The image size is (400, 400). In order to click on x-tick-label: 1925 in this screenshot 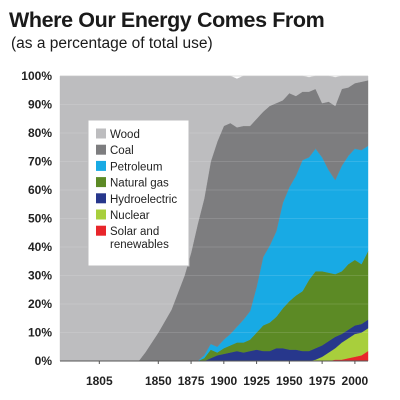, I will do `click(256, 381)`.